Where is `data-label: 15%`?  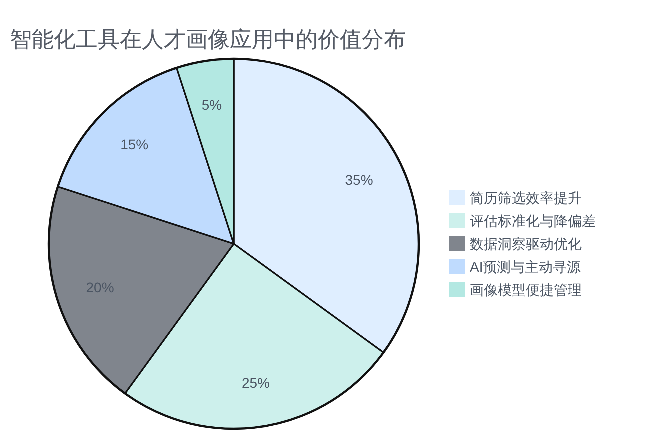
data-label: 15% is located at coordinates (134, 144).